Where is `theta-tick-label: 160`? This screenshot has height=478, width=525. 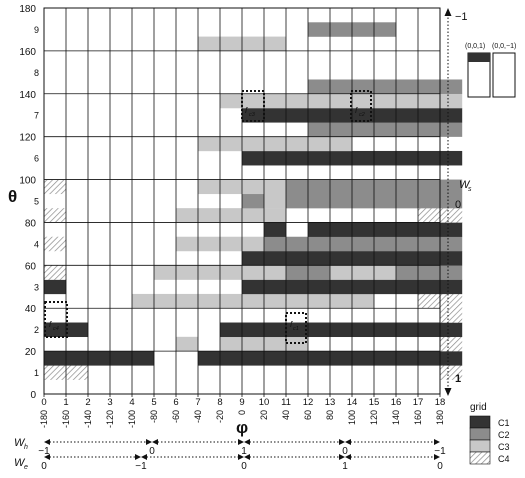
theta-tick-label: 160 is located at coordinates (27, 52).